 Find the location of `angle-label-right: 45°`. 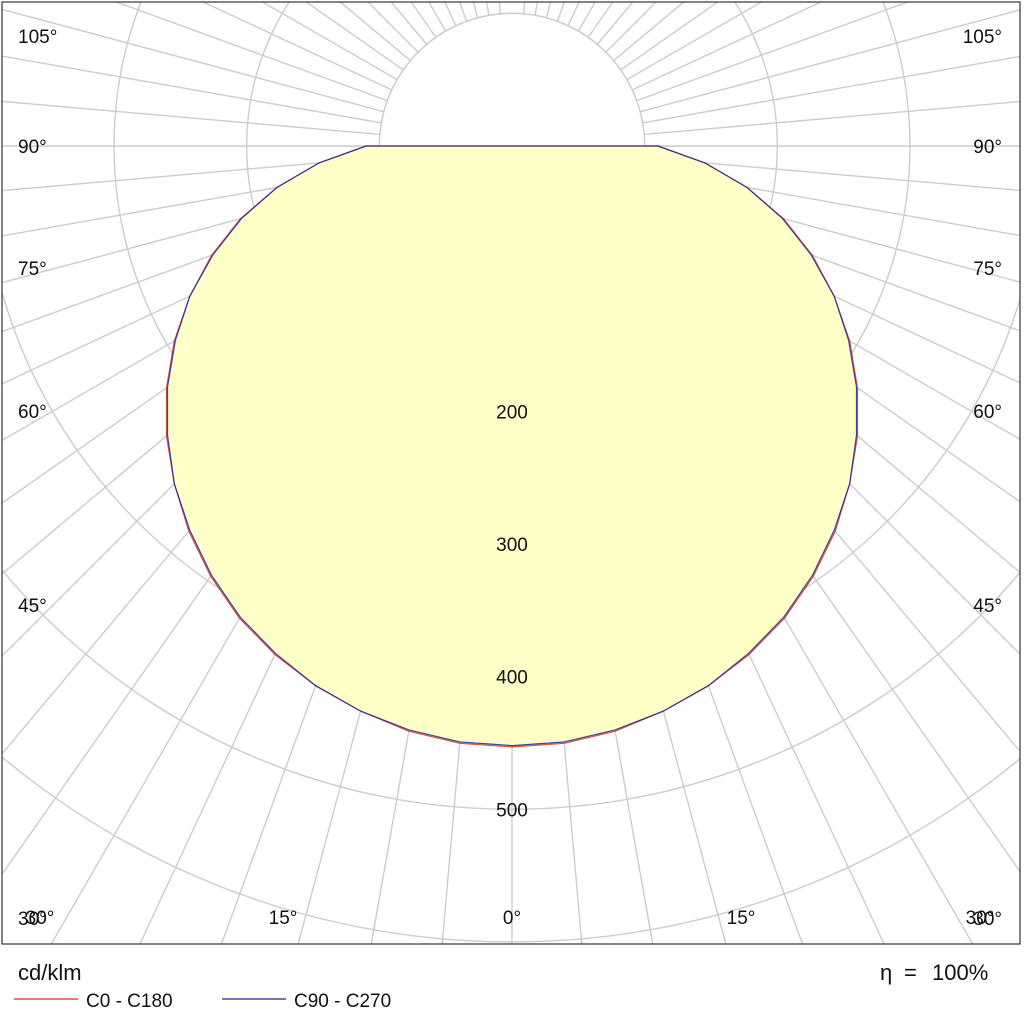

angle-label-right: 45° is located at coordinates (987, 606).